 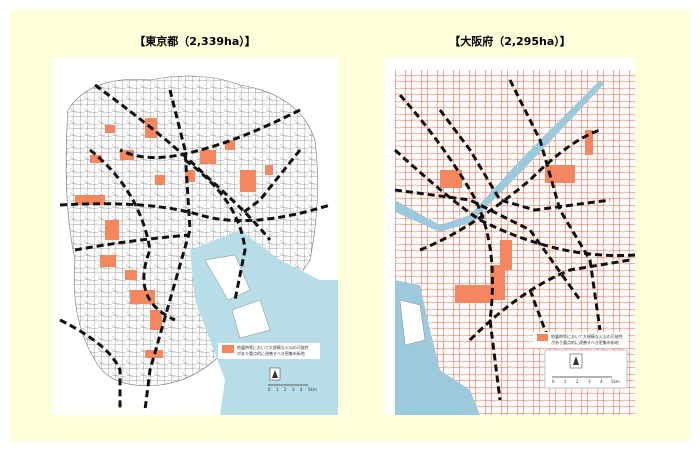 I want to click on map-title: 【大阪府（2,295ha）】, so click(x=510, y=41).